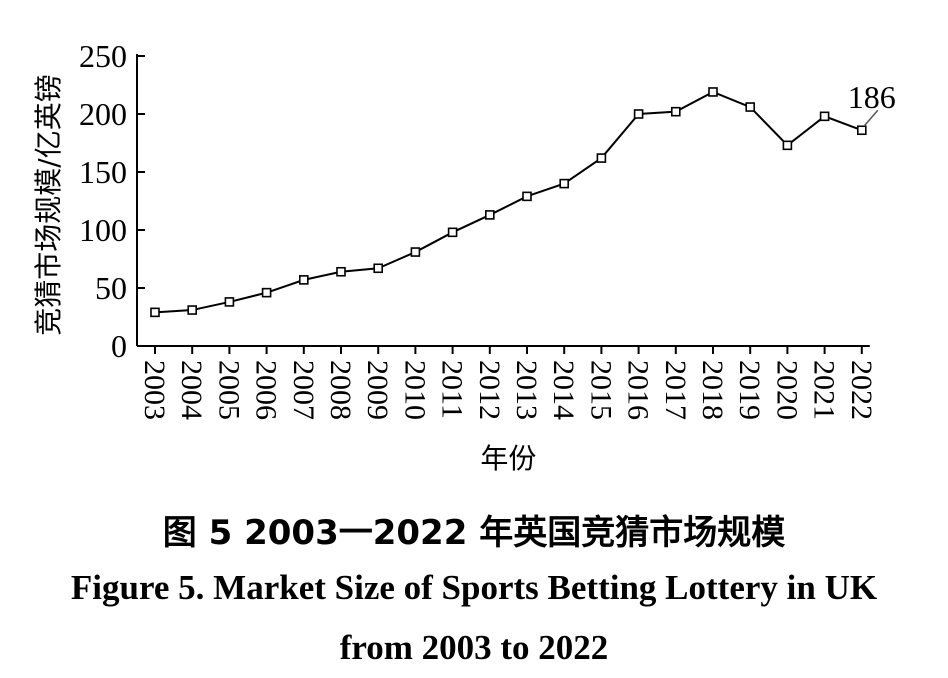 Image resolution: width=948 pixels, height=678 pixels. Describe the element at coordinates (861, 390) in the screenshot. I see `x-tick-label: 2022` at that location.